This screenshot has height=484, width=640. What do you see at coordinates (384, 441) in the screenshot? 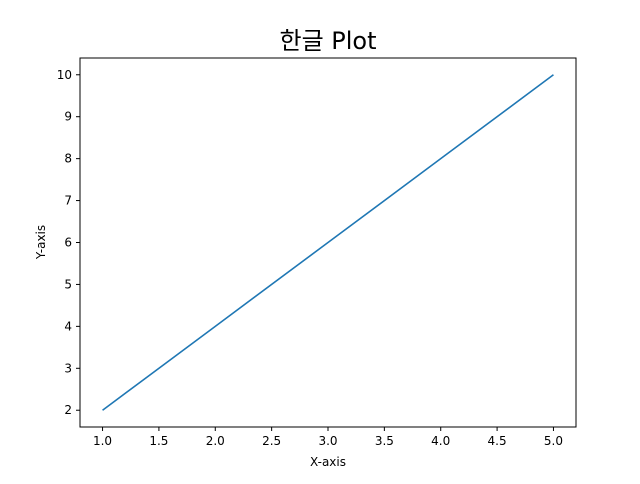
I see `x-tick-label: 3.5` at bounding box center [384, 441].